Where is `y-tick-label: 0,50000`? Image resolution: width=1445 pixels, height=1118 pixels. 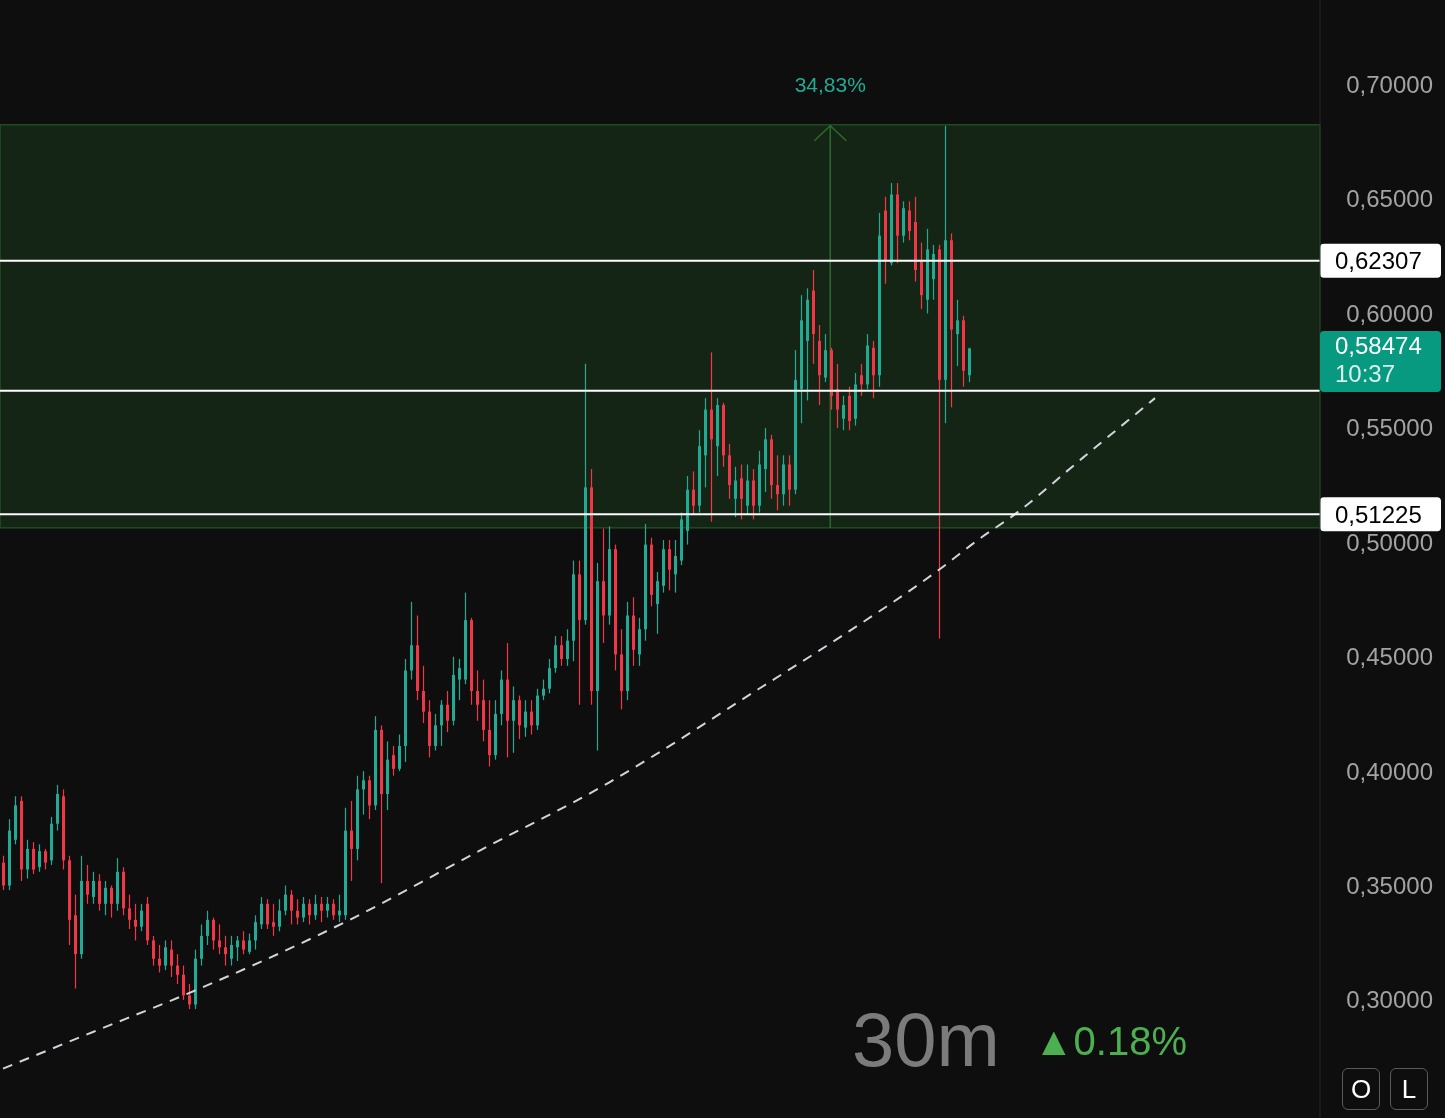
y-tick-label: 0,50000 is located at coordinates (1389, 542).